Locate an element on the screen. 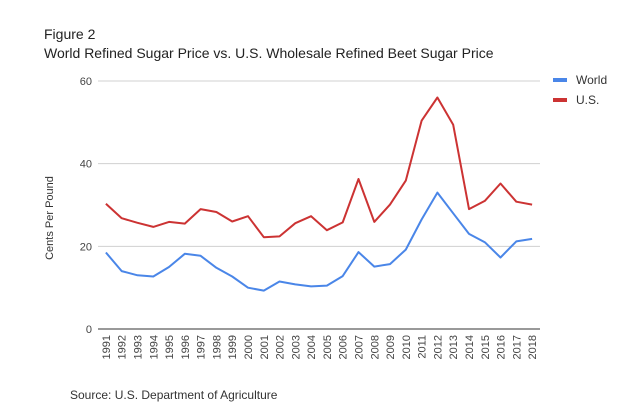 This screenshot has width=622, height=418. x-tick-label: 2003 is located at coordinates (296, 347).